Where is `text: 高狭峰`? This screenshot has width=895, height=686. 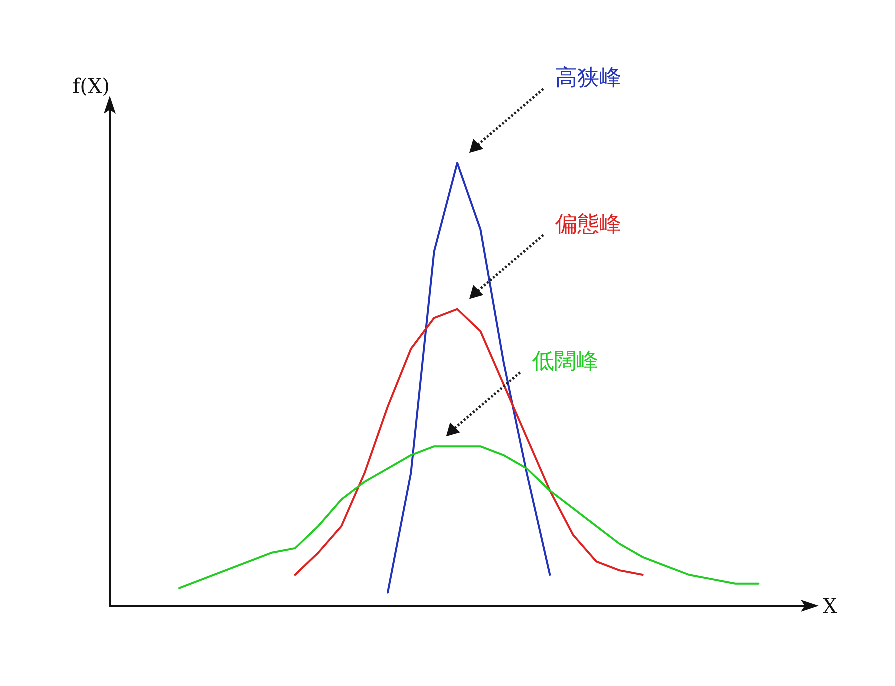 text: 高狭峰 is located at coordinates (589, 79).